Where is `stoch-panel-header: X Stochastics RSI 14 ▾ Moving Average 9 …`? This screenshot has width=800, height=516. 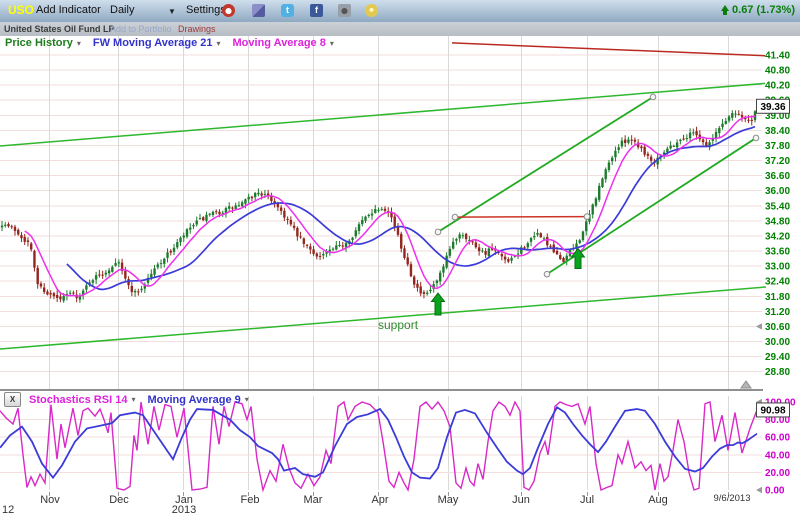 stoch-panel-header: X Stochastics RSI 14 ▾ Moving Average 9 … is located at coordinates (132, 399).